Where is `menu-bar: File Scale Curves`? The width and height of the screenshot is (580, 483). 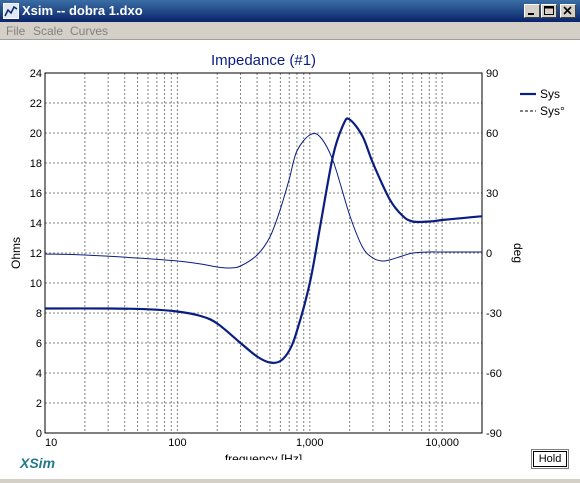 menu-bar: File Scale Curves is located at coordinates (290, 31).